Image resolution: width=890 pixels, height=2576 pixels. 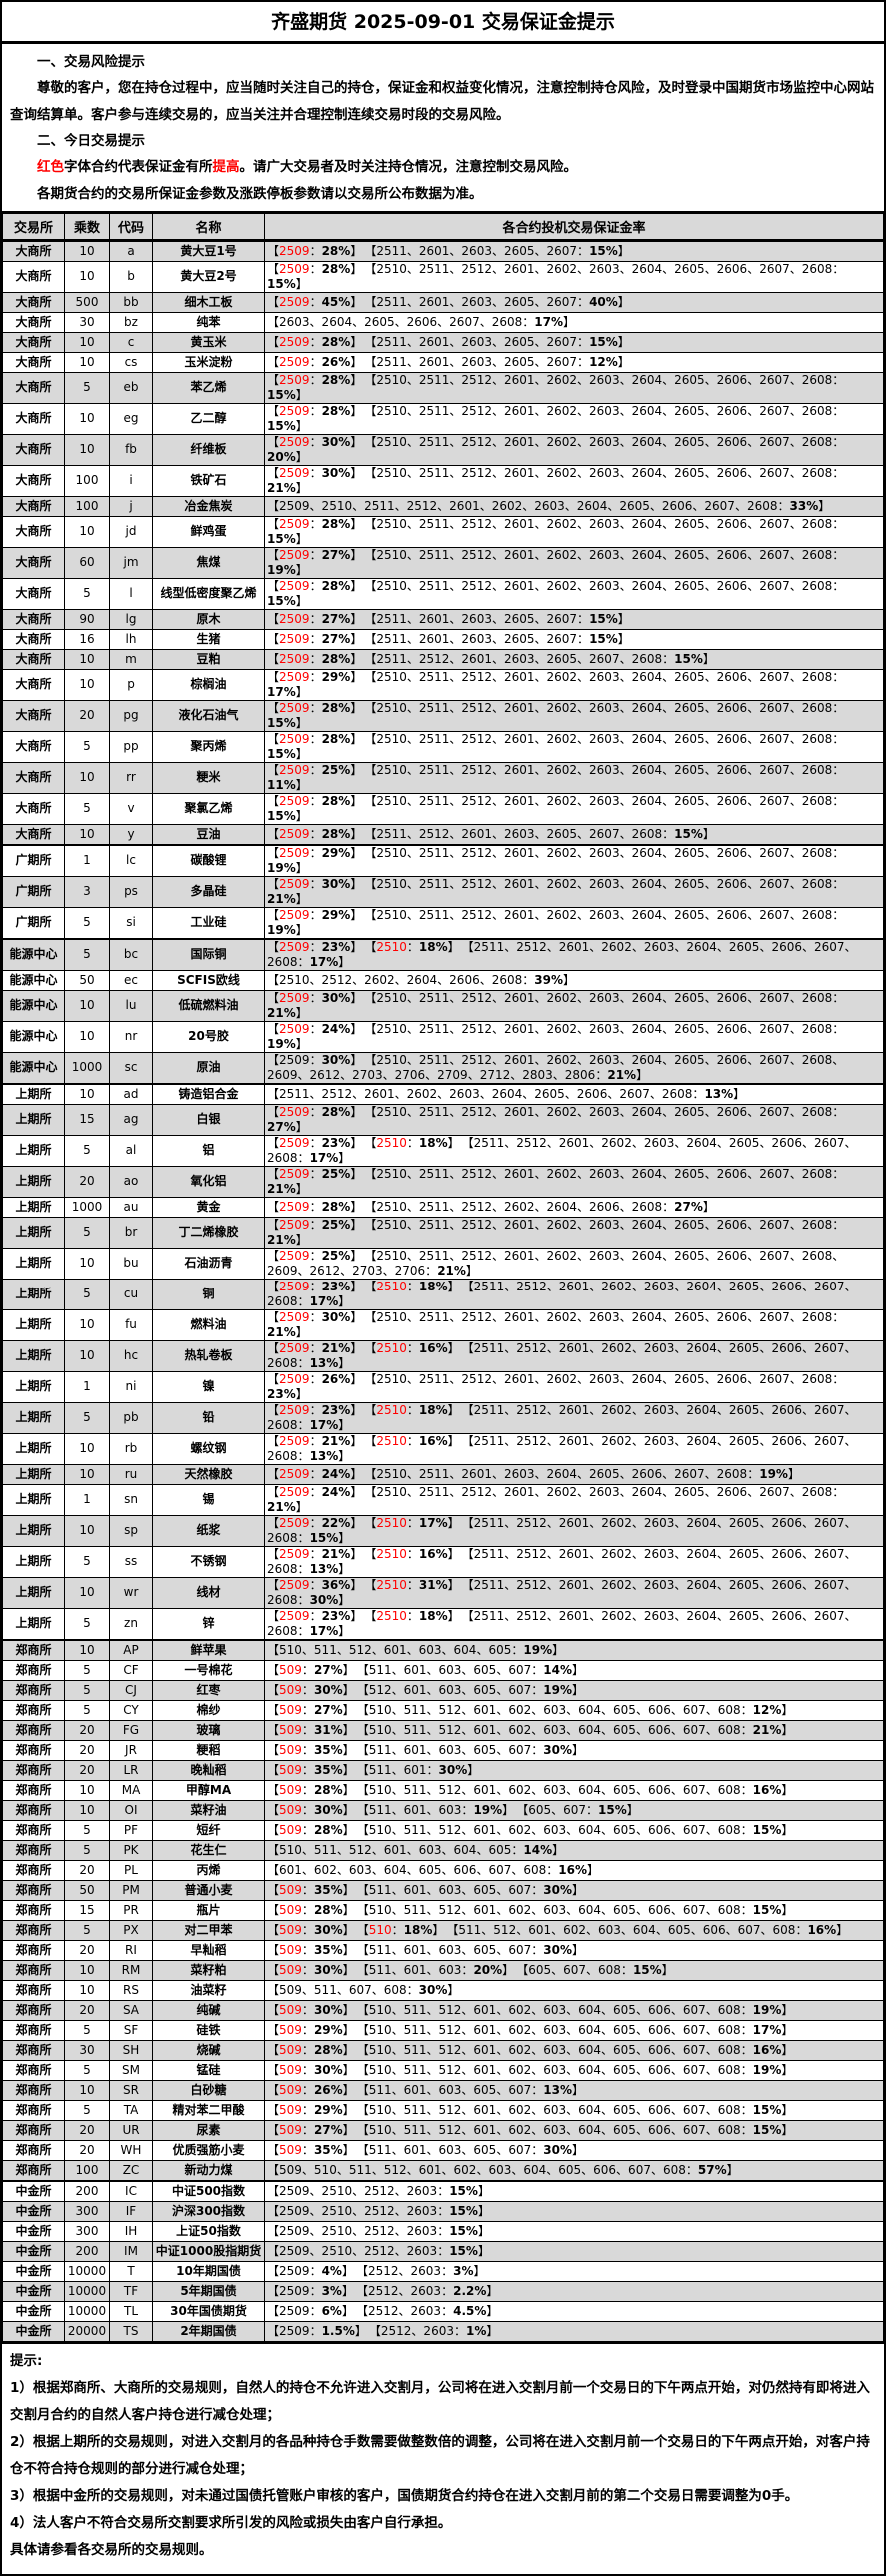 I want to click on code-cell: lh, so click(x=131, y=639).